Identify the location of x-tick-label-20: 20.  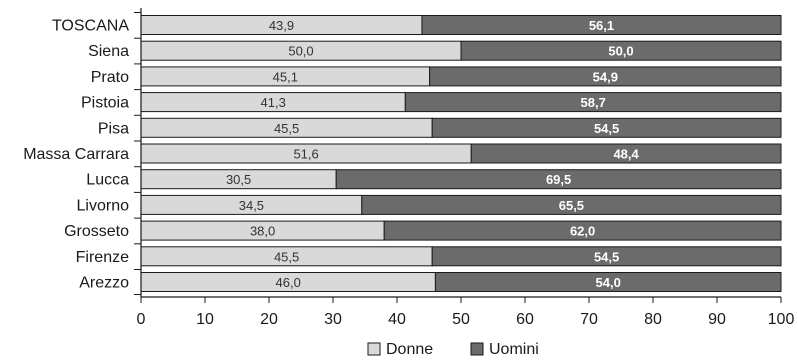
(269, 319).